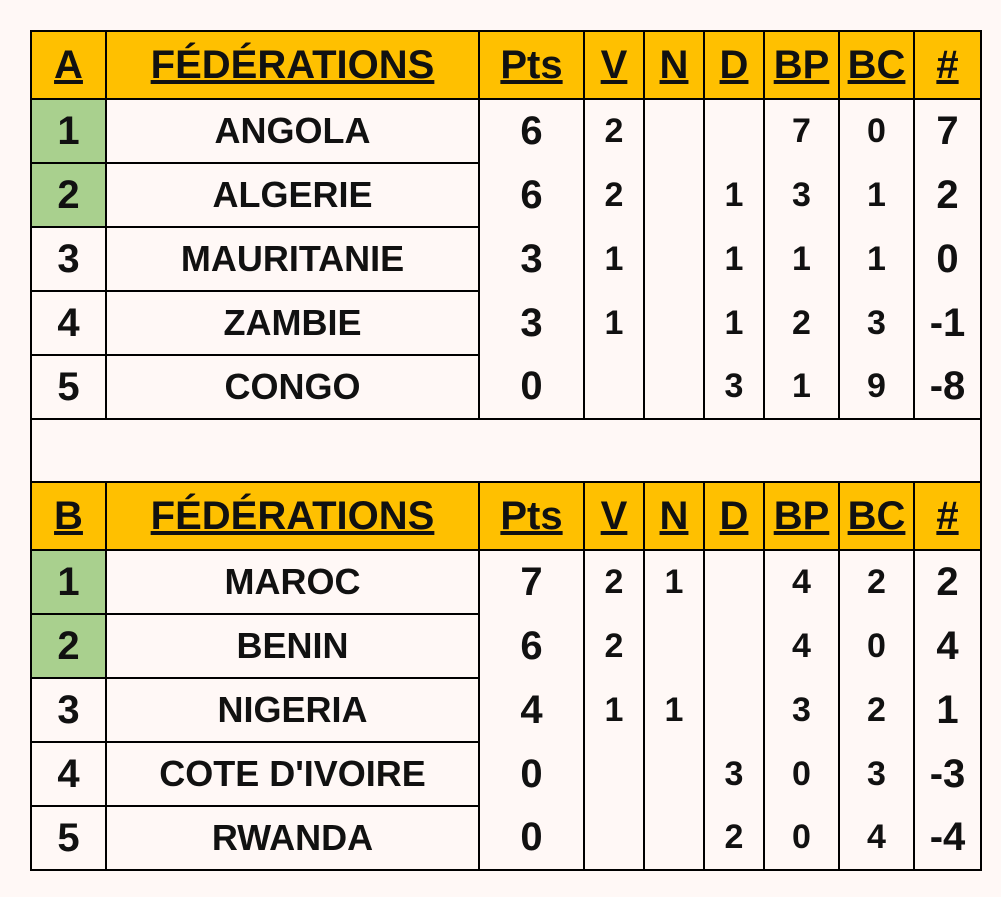 This screenshot has height=897, width=1001. What do you see at coordinates (876, 131) in the screenshot?
I see `goals-against: 0` at bounding box center [876, 131].